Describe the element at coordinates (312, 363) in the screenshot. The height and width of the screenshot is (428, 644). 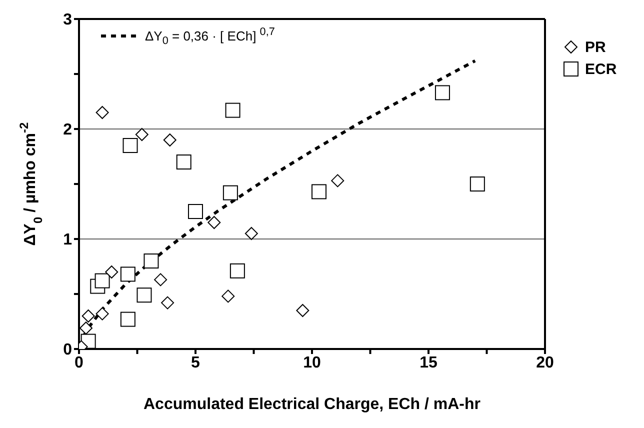
I see `x-tick-label: 10` at that location.